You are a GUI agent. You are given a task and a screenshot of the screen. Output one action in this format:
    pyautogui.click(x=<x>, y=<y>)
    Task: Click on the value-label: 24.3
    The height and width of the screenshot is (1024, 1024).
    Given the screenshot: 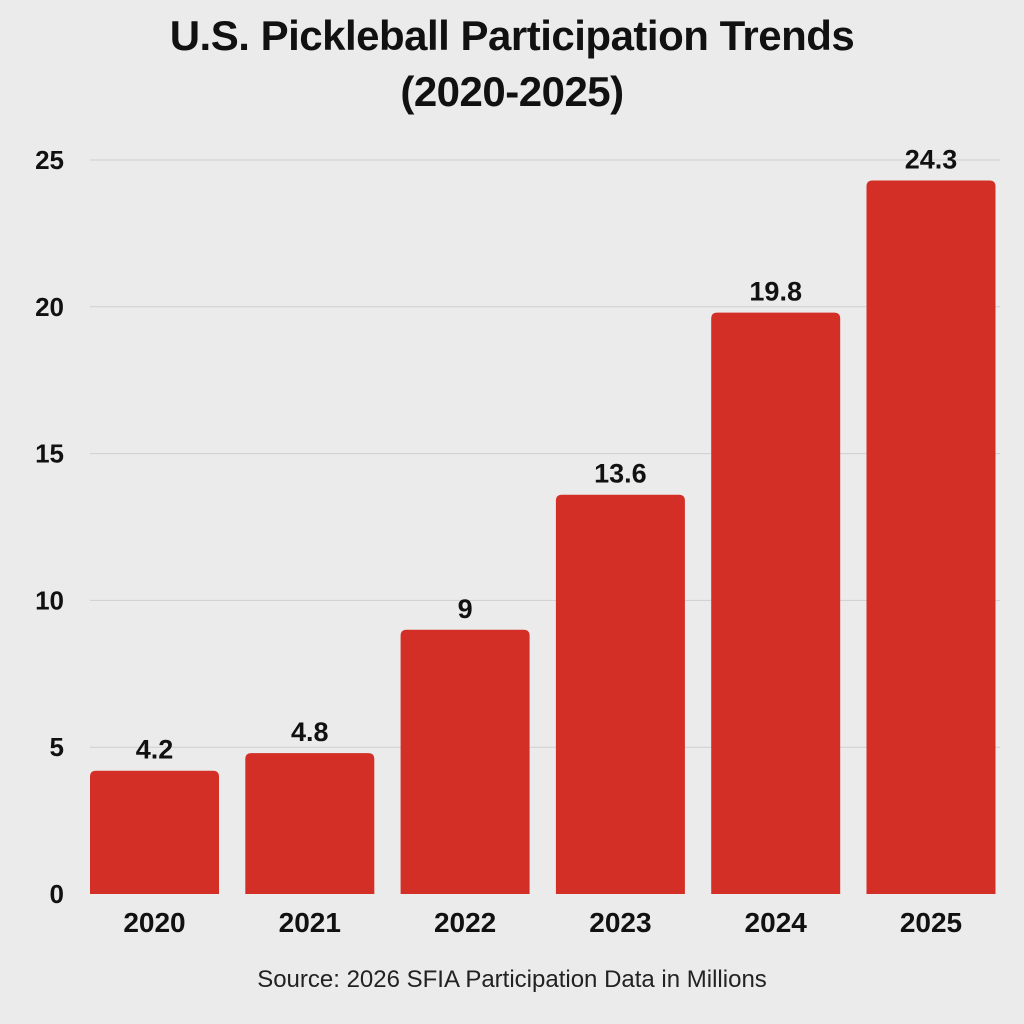 What is the action you would take?
    pyautogui.click(x=931, y=160)
    